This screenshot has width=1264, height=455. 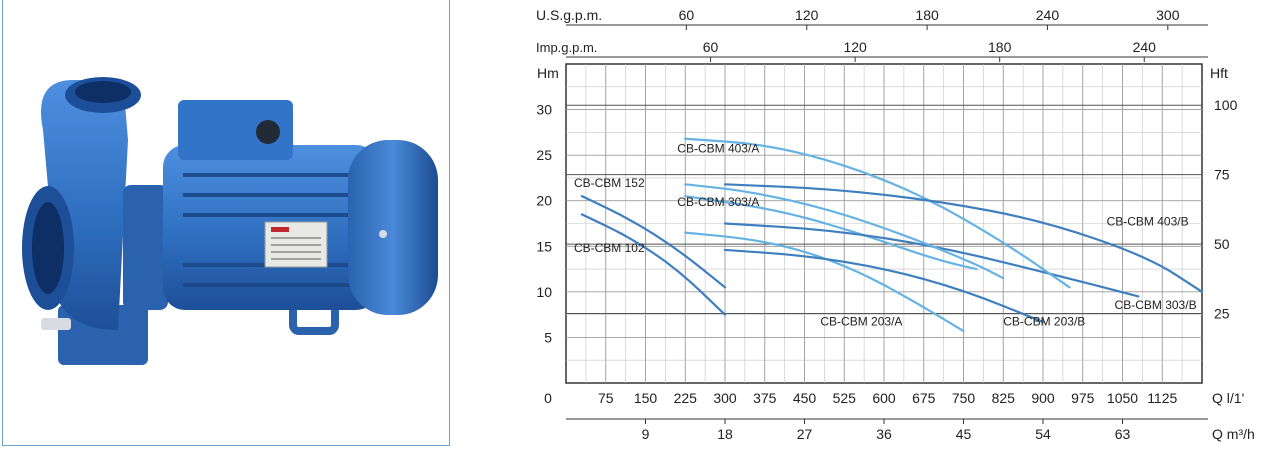 I want to click on yft-tick-label: 25, so click(x=1222, y=314).